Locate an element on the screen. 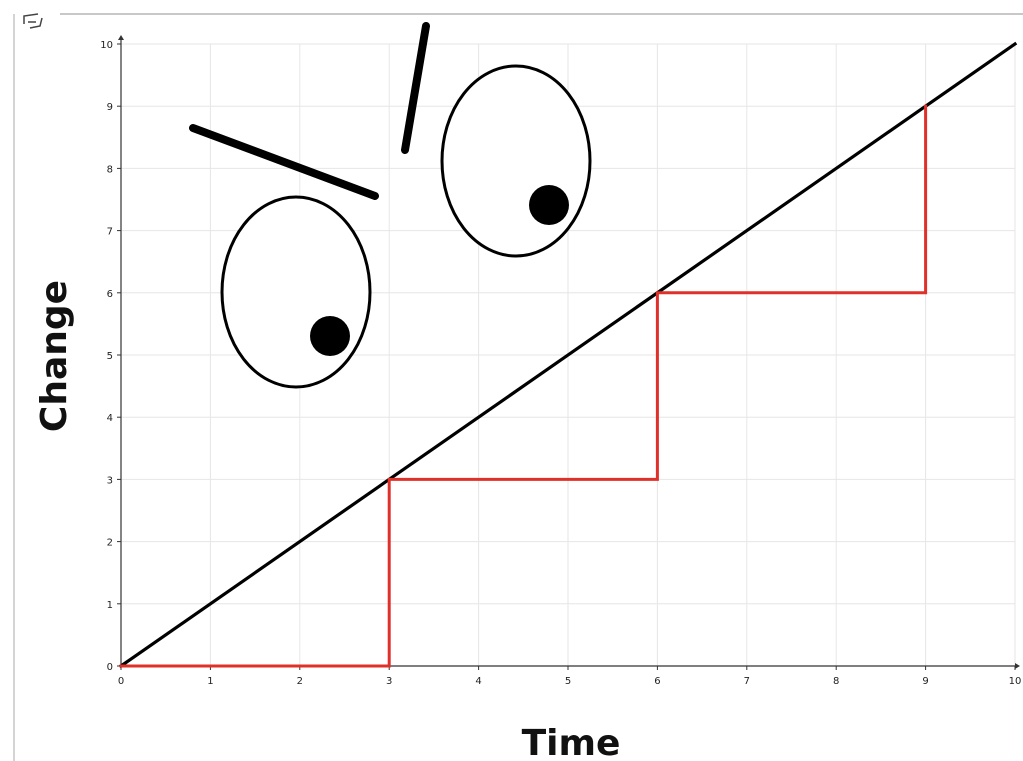  x-tick-label: 6 is located at coordinates (657, 681).